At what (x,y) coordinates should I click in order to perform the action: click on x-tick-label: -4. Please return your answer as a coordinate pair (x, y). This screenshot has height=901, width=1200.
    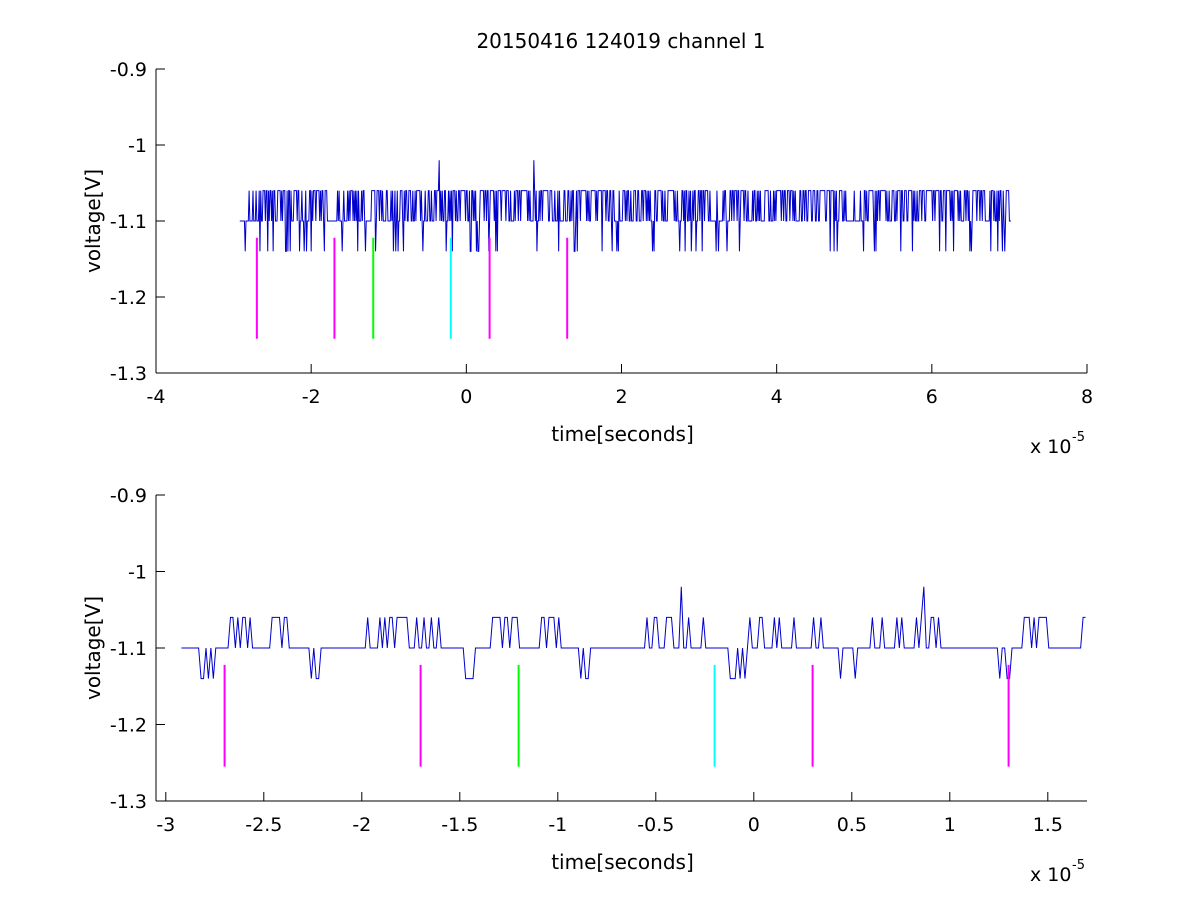
    Looking at the image, I should click on (156, 397).